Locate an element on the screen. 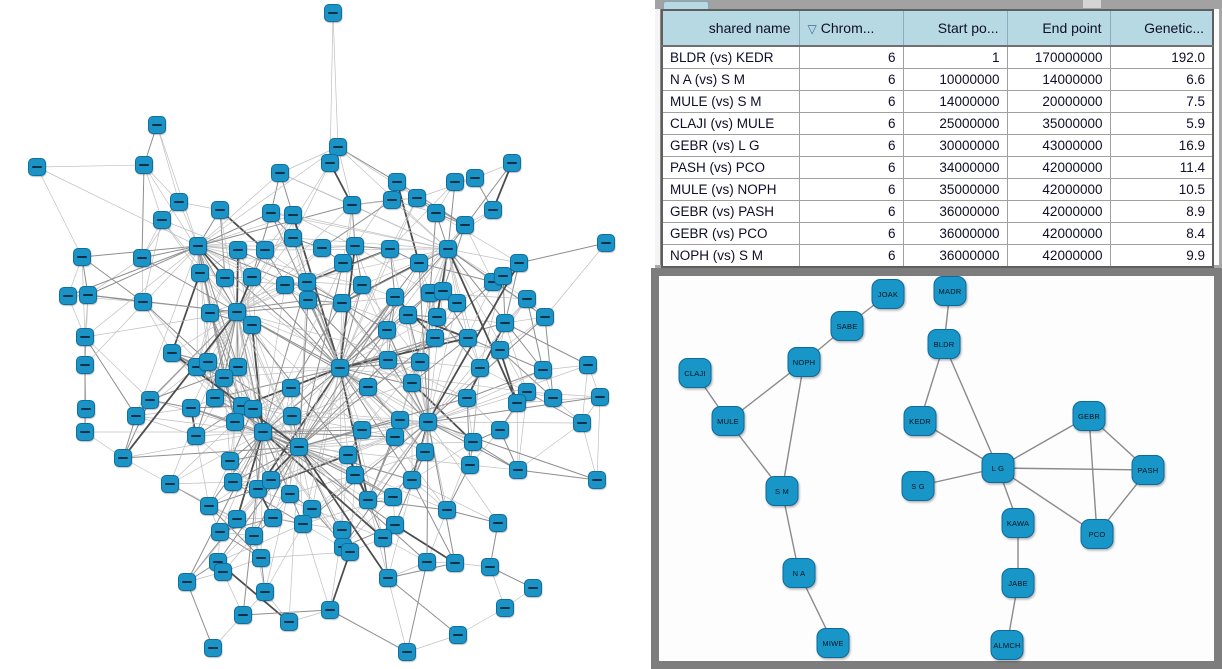  cell-start: 35000000 is located at coordinates (955, 189).